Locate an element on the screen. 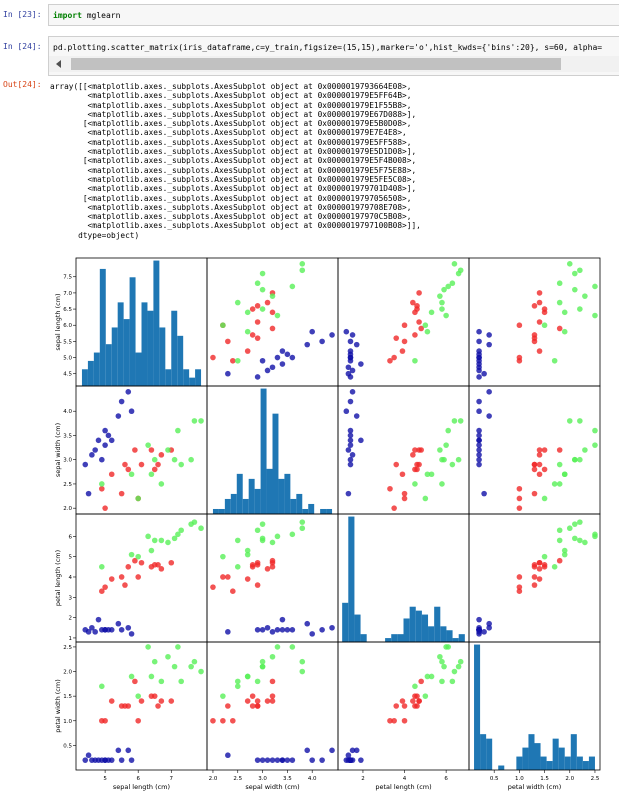 This screenshot has height=797, width=619. scrollbar is located at coordinates (334, 64).